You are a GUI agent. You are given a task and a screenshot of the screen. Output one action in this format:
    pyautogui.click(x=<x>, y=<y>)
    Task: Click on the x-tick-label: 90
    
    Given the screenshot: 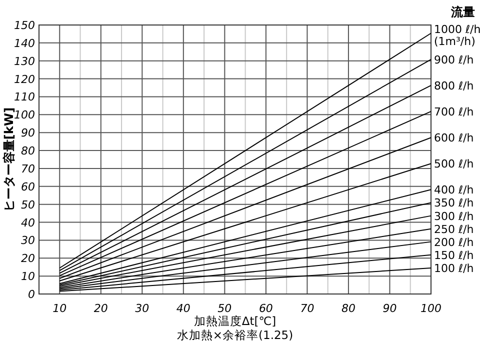 What is the action you would take?
    pyautogui.click(x=389, y=308)
    